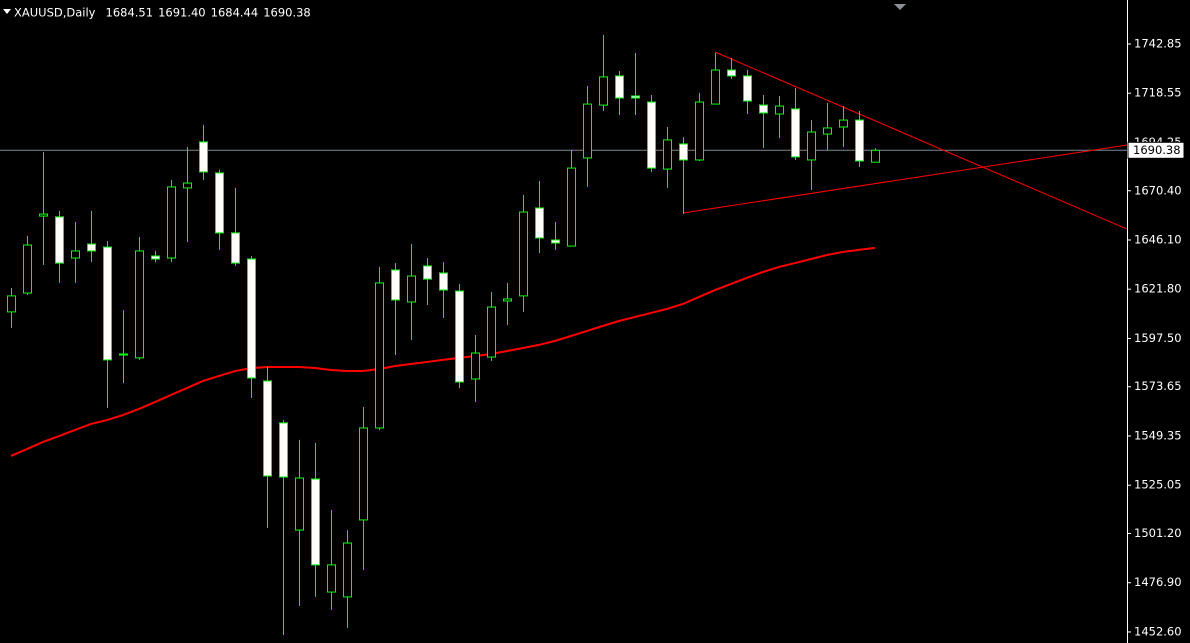 Image resolution: width=1190 pixels, height=643 pixels. Describe the element at coordinates (900, 7) in the screenshot. I see `shift-marker` at that location.